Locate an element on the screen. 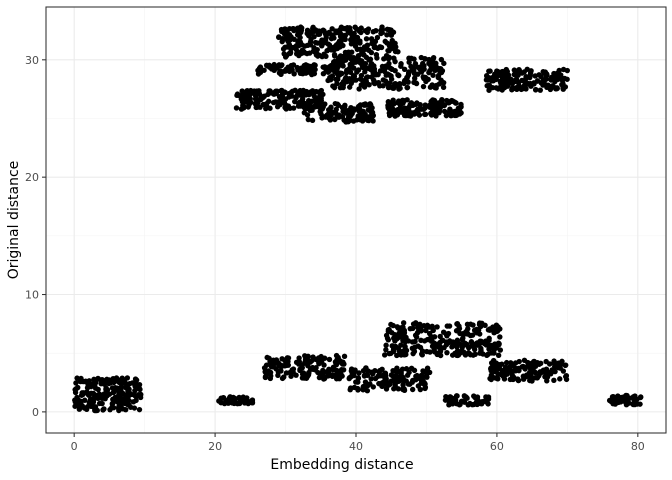  y-tick-label: 0 is located at coordinates (35, 412).